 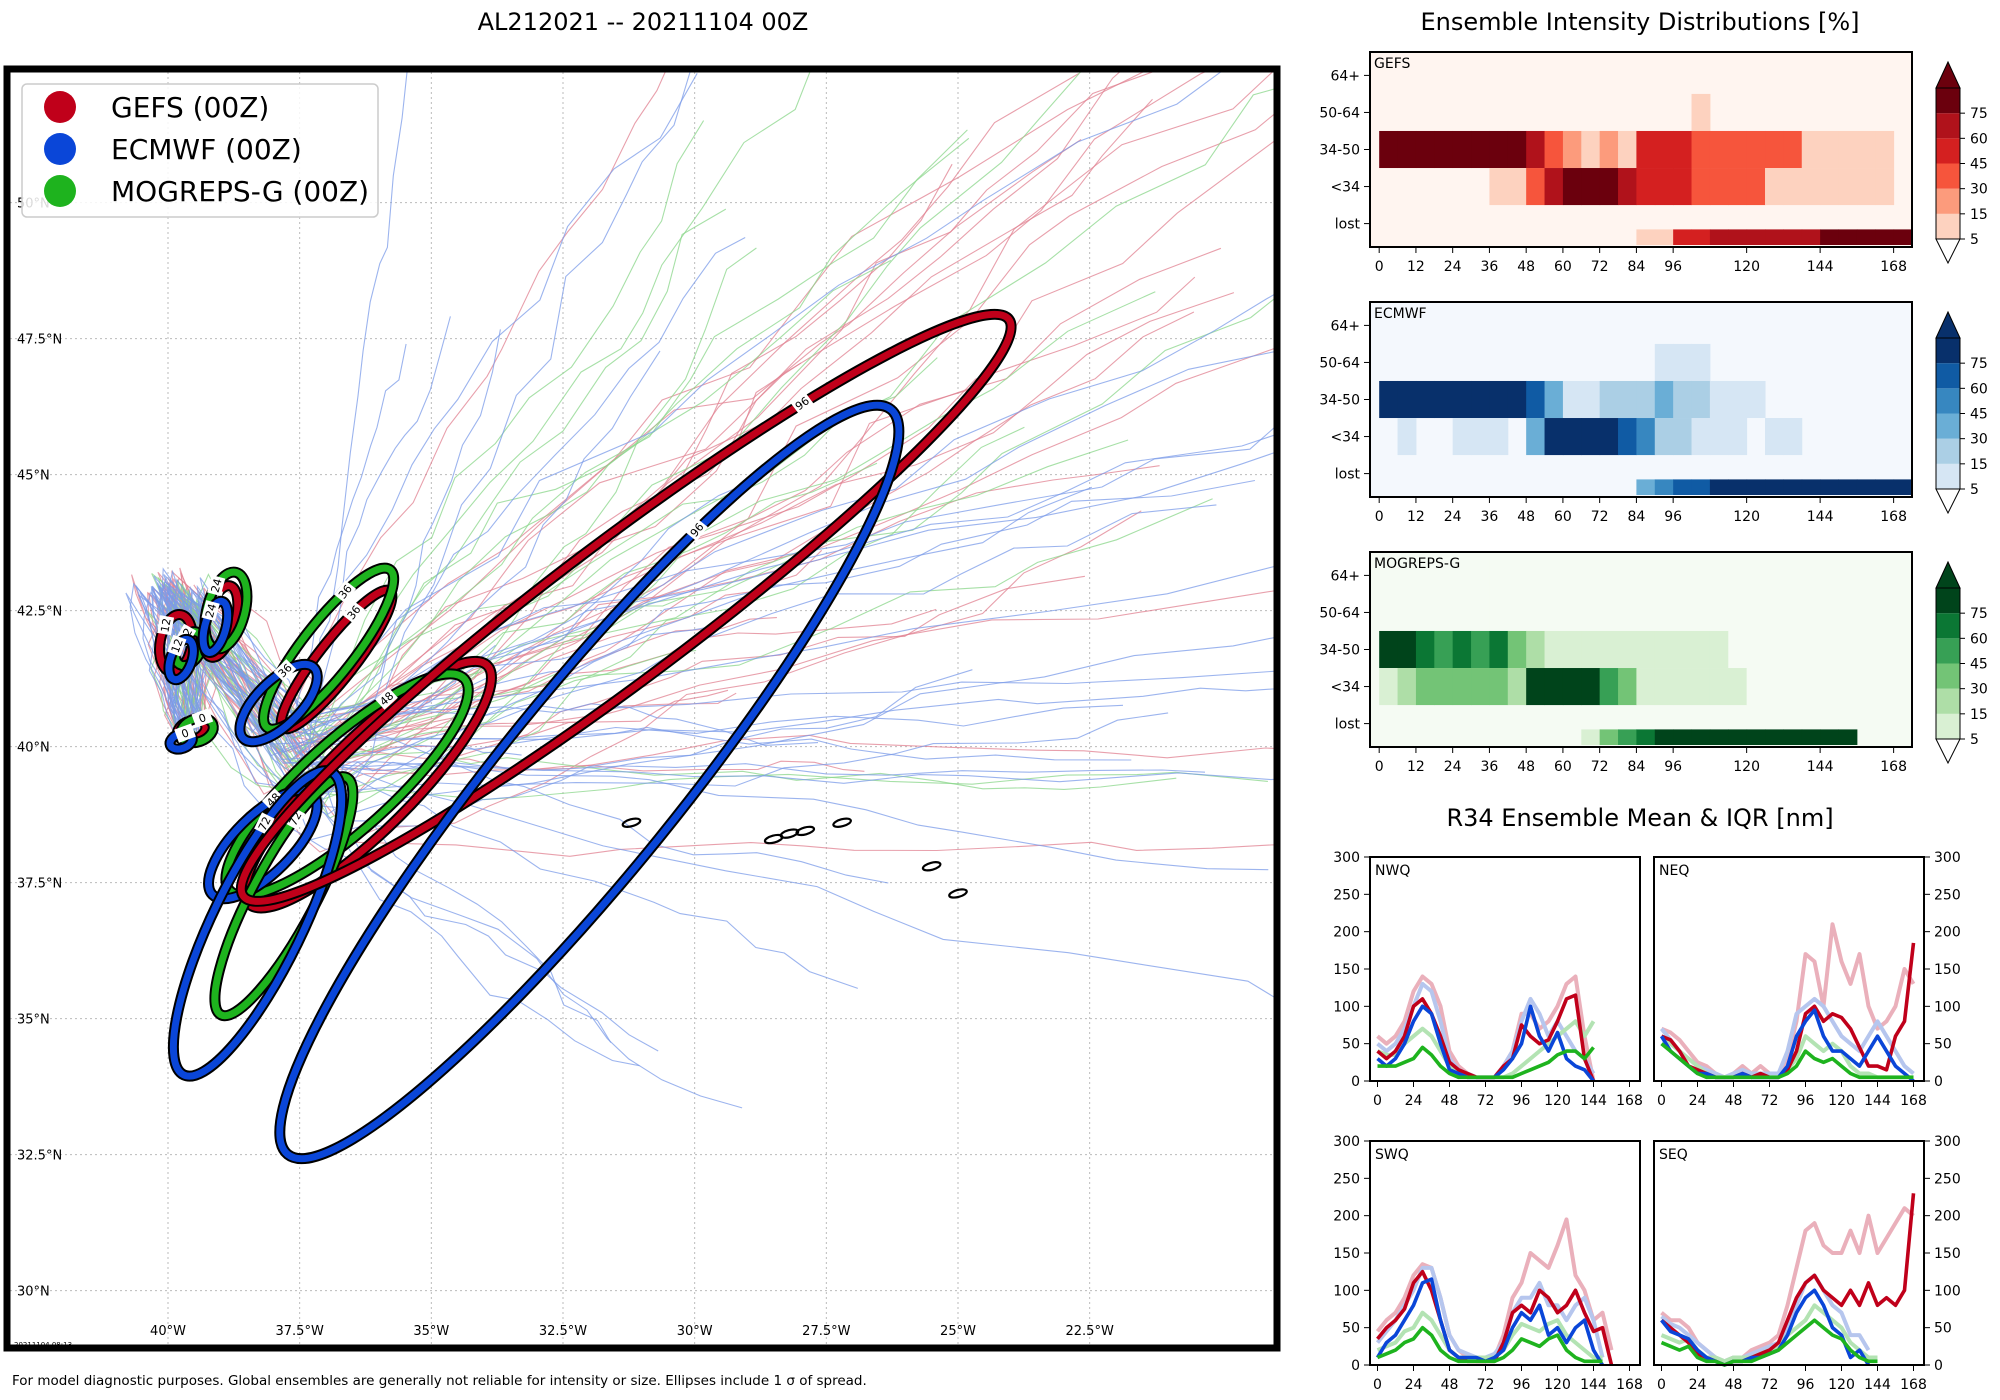 I want to click on r34-title: R34 Ensemble Mean & IQR [nm], so click(x=1639, y=818).